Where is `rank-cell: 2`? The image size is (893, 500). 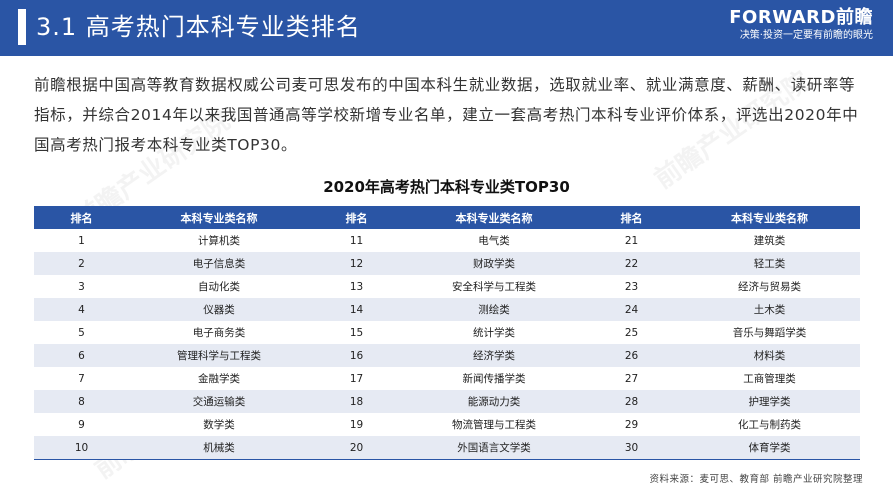 rank-cell: 2 is located at coordinates (81, 263).